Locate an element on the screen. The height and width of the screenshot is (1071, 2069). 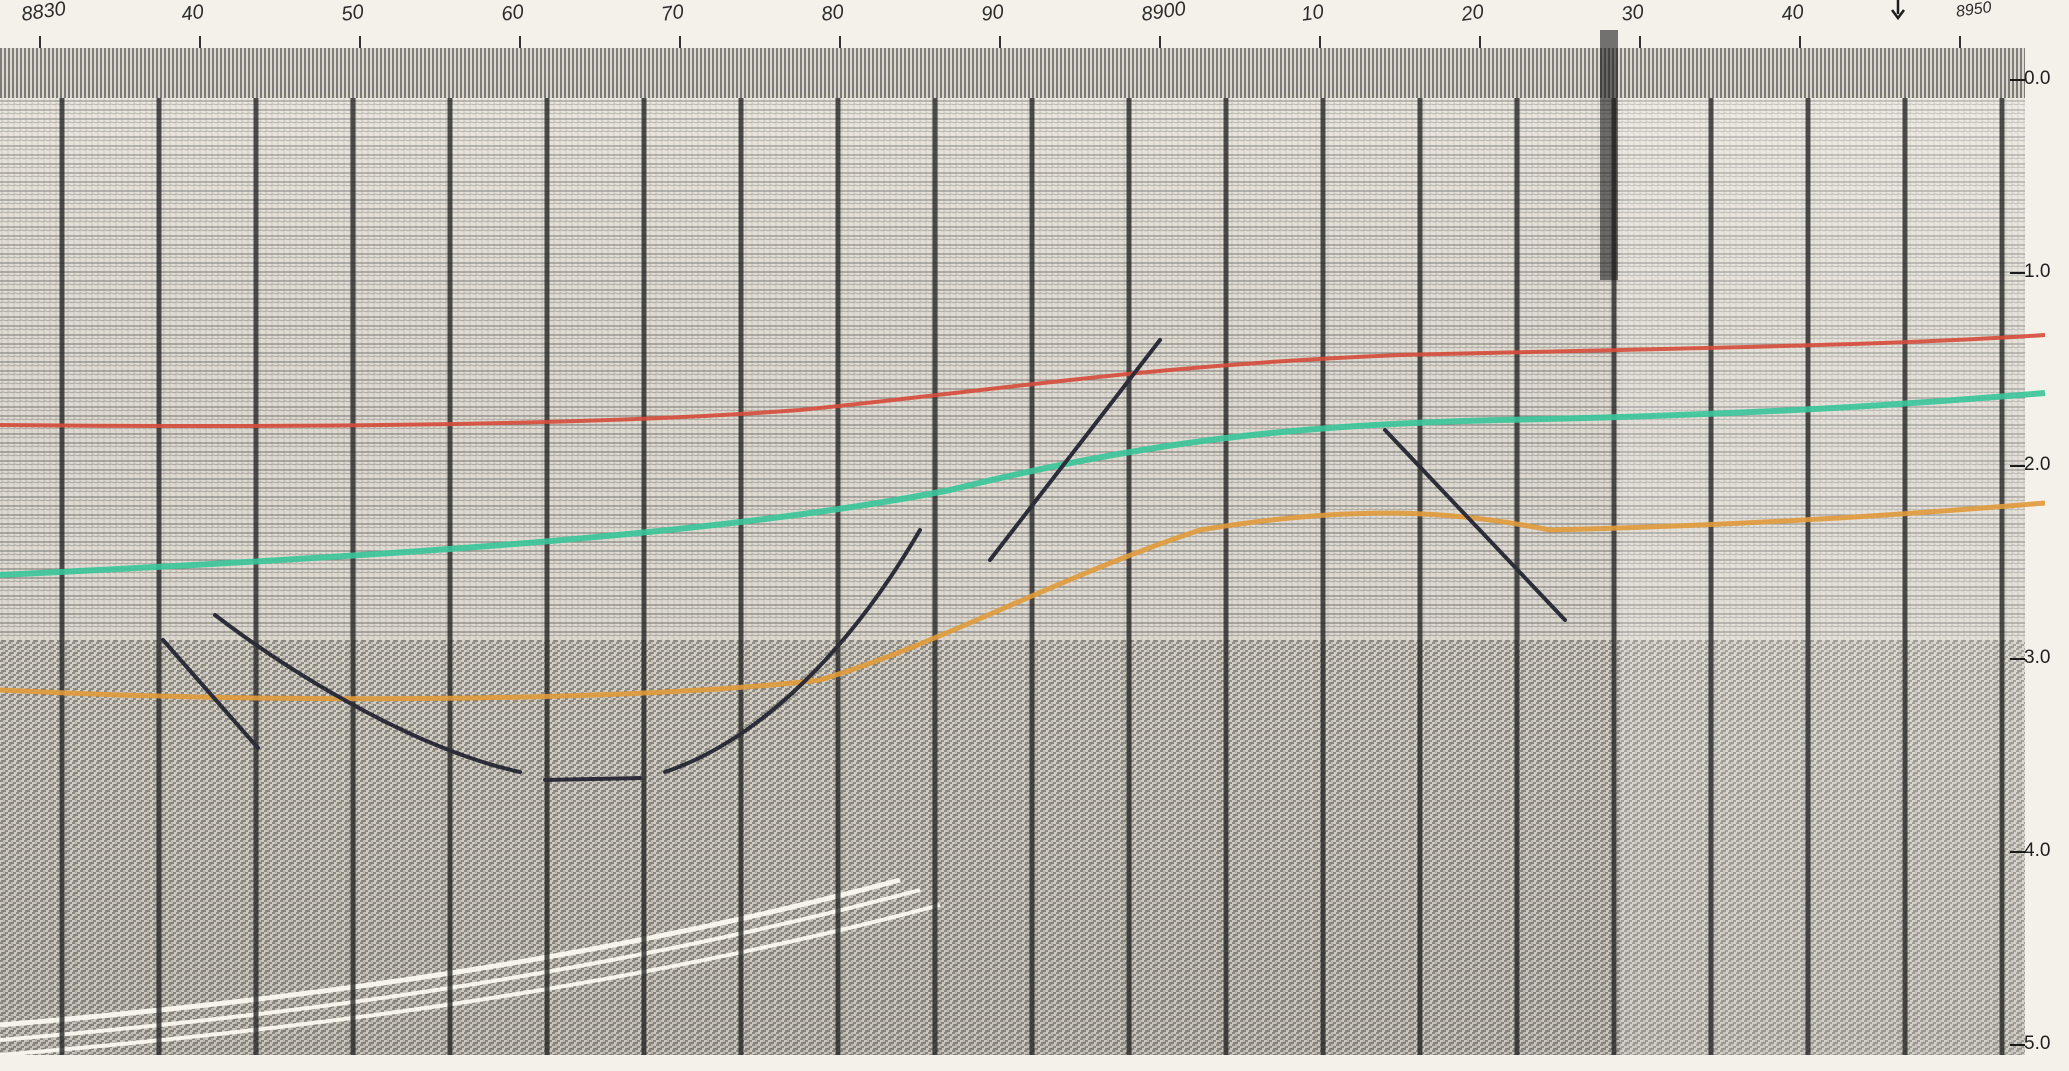
cdp-label: 30 is located at coordinates (1633, 13).